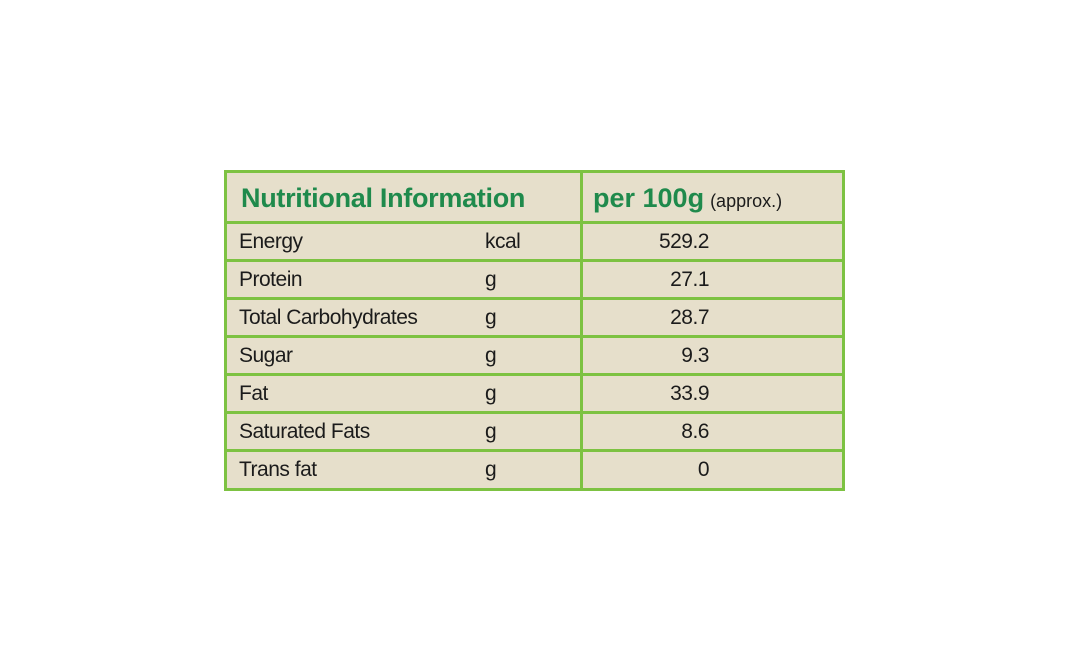 The image size is (1068, 671). Describe the element at coordinates (271, 279) in the screenshot. I see `nutrient-name: Protein` at that location.